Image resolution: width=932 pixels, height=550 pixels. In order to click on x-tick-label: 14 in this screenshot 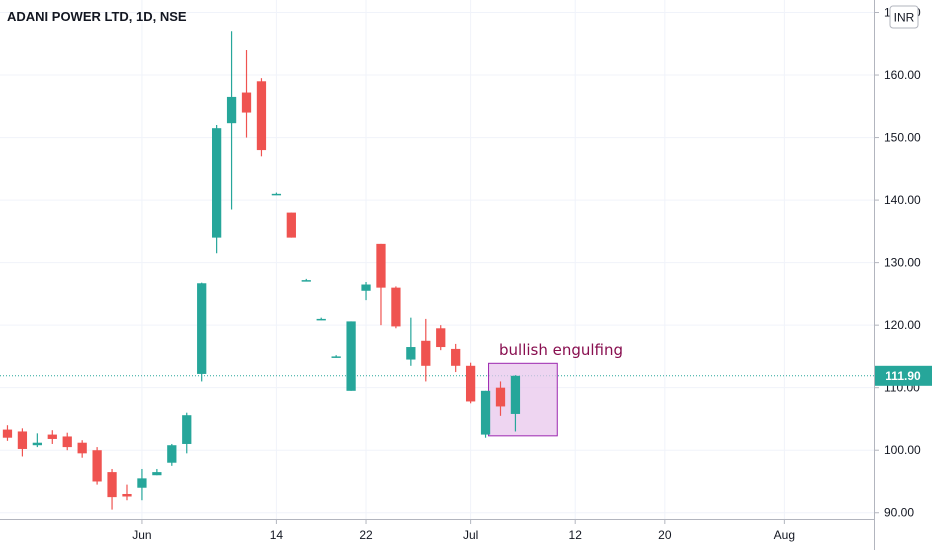, I will do `click(277, 535)`.